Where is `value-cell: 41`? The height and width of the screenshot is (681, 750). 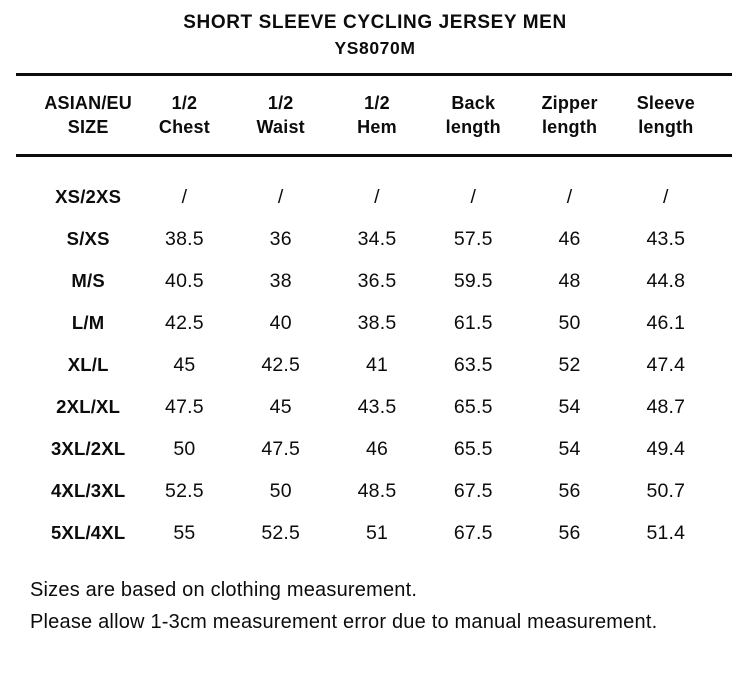 value-cell: 41 is located at coordinates (377, 364).